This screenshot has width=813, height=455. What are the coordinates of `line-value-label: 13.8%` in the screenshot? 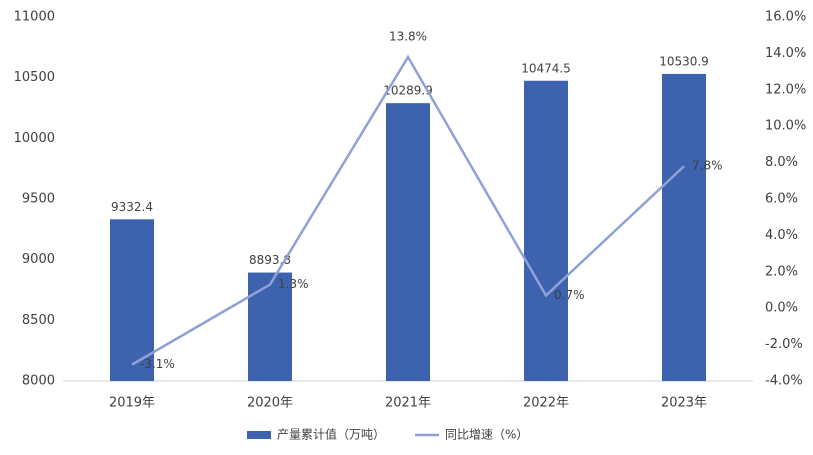 It's located at (408, 37).